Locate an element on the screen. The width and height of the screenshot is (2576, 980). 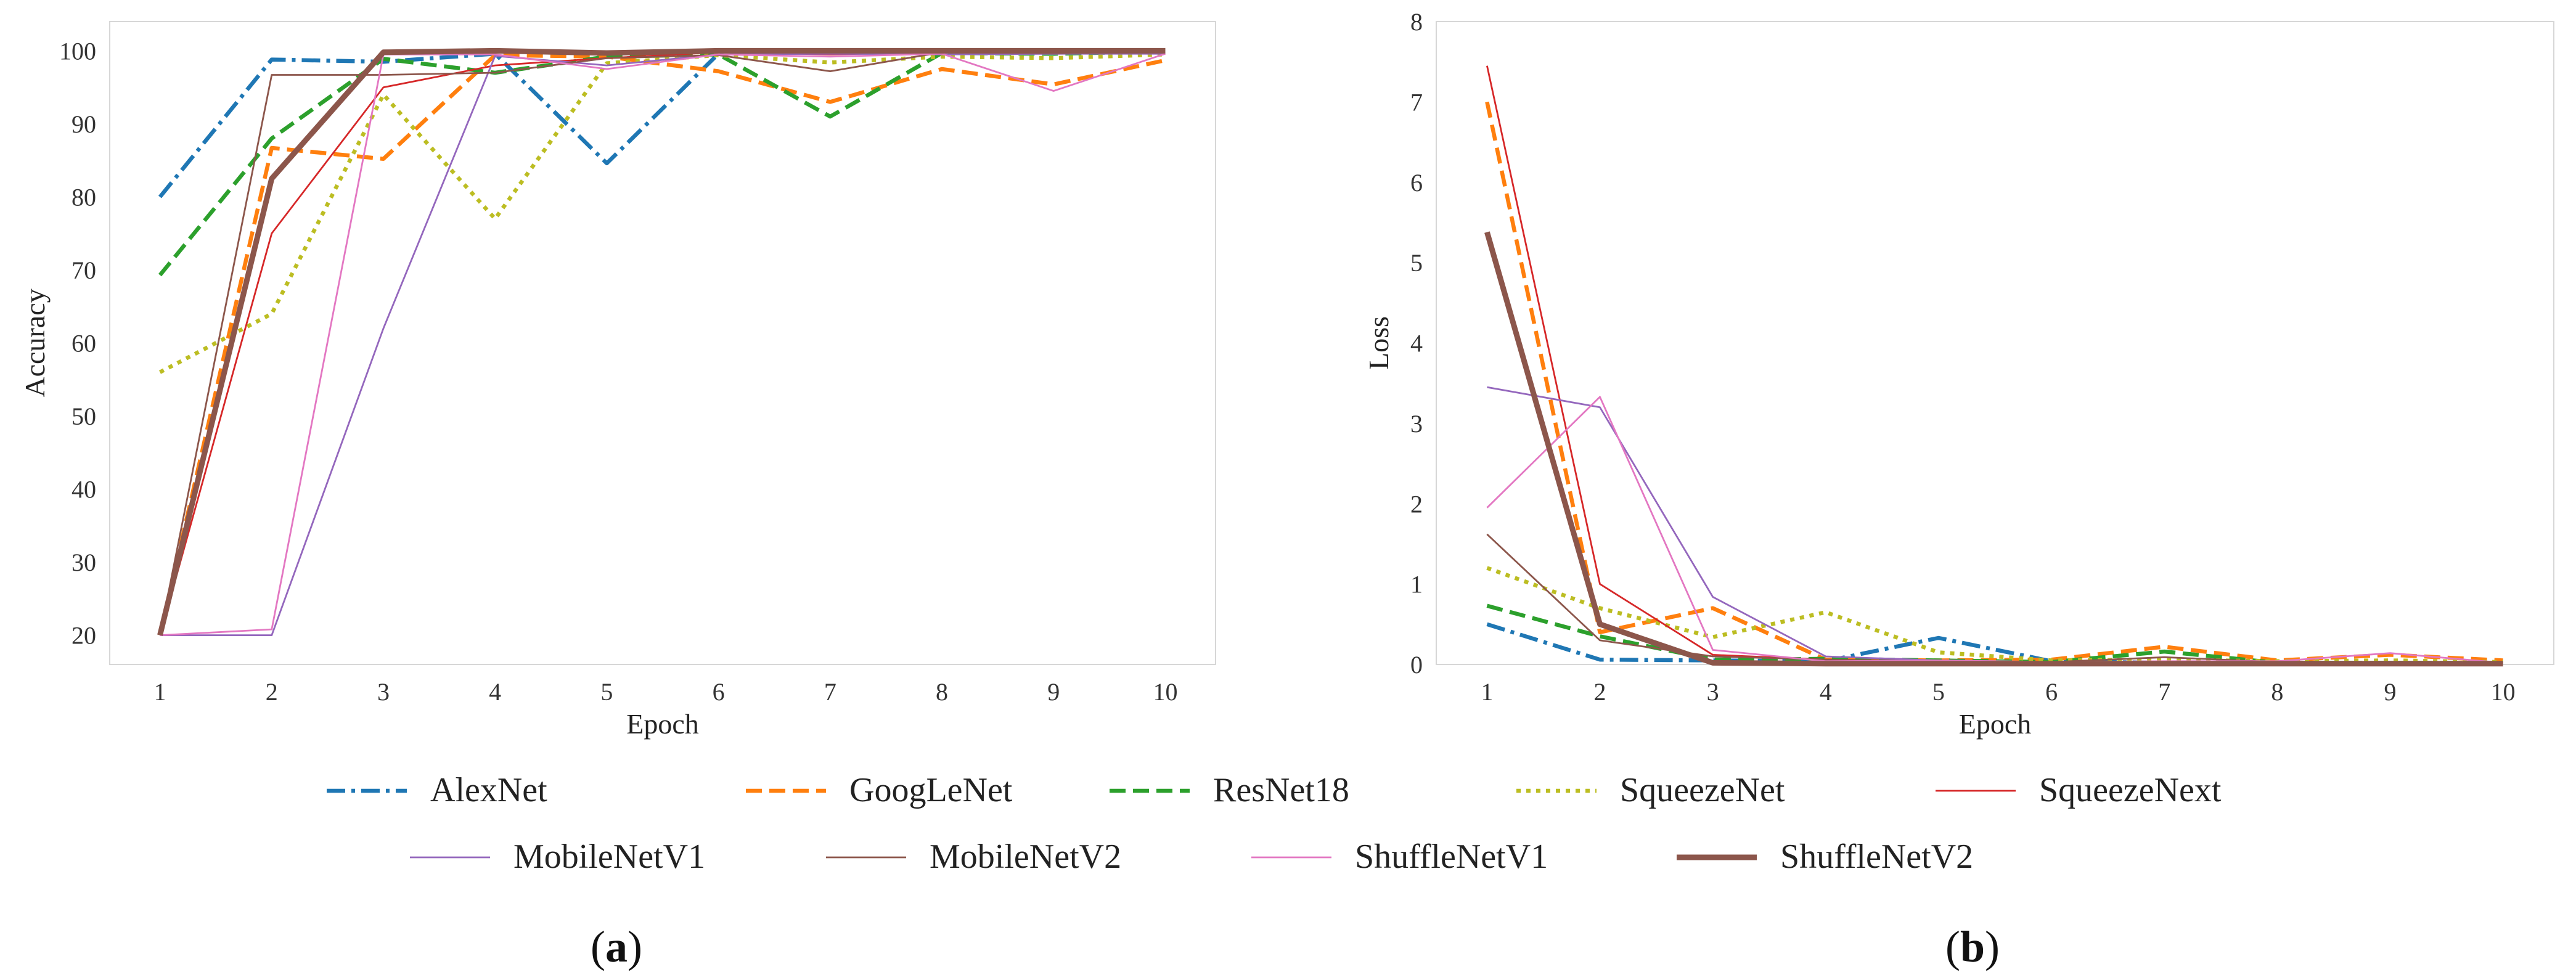
y-axis-label: Loss is located at coordinates (1378, 343).